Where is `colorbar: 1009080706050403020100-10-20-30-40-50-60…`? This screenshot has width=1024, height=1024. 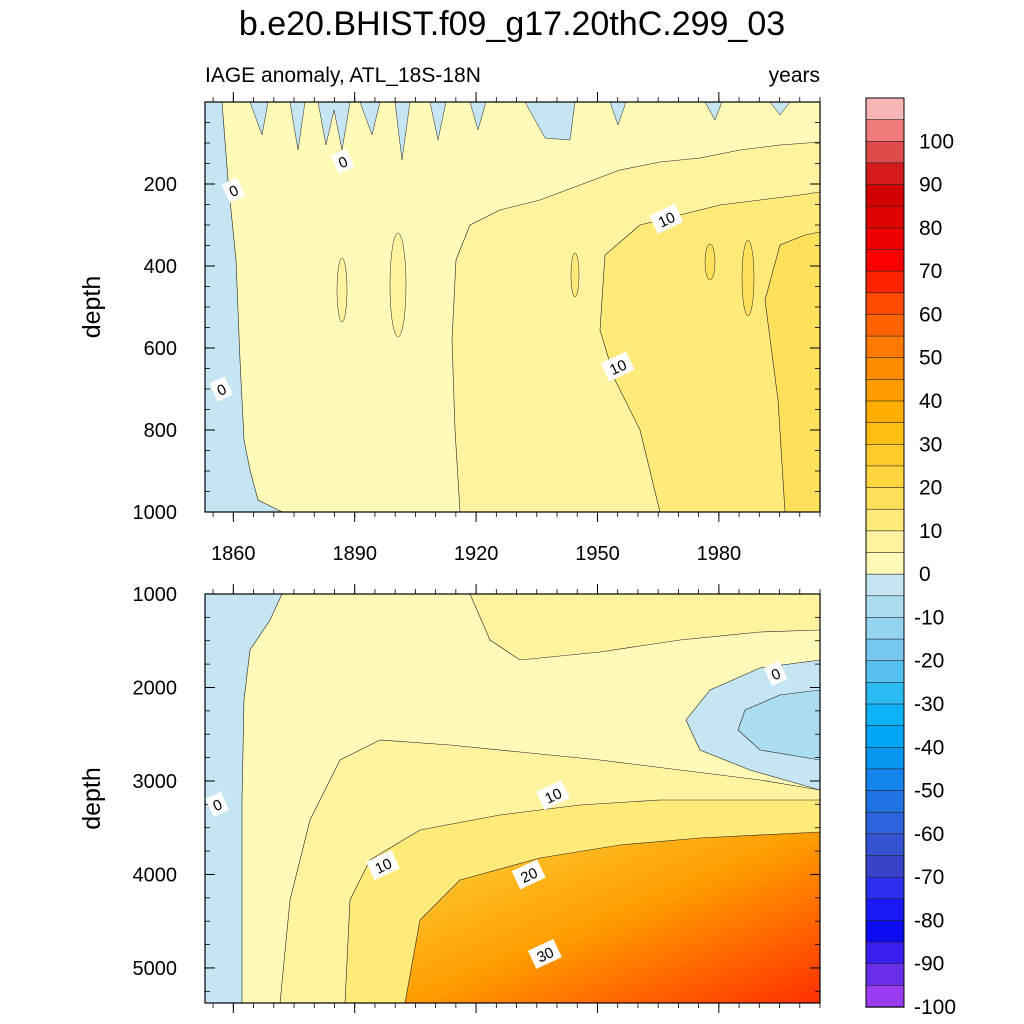 colorbar: 1009080706050403020100-10-20-30-40-50-60… is located at coordinates (910, 558).